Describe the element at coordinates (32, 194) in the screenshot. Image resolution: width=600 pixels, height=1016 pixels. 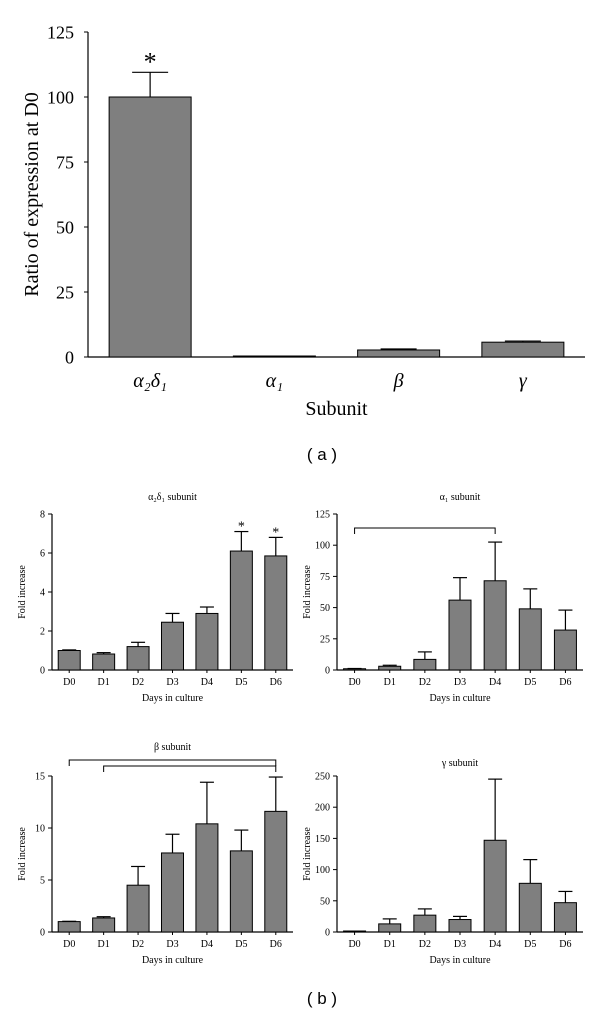
I see `y-axis-label: Ratio of expression at D0` at that location.